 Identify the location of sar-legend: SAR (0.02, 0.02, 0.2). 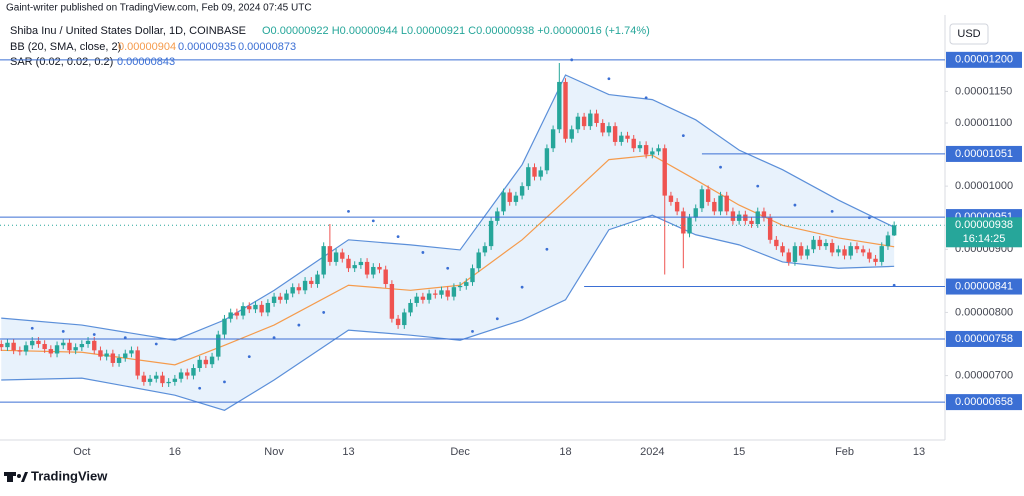
(61, 62).